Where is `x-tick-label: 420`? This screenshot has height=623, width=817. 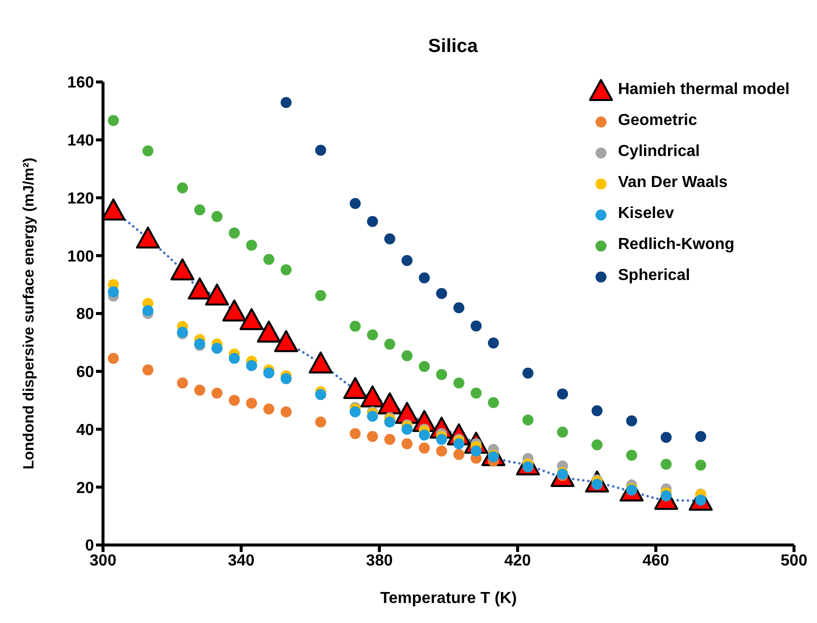 x-tick-label: 420 is located at coordinates (518, 561).